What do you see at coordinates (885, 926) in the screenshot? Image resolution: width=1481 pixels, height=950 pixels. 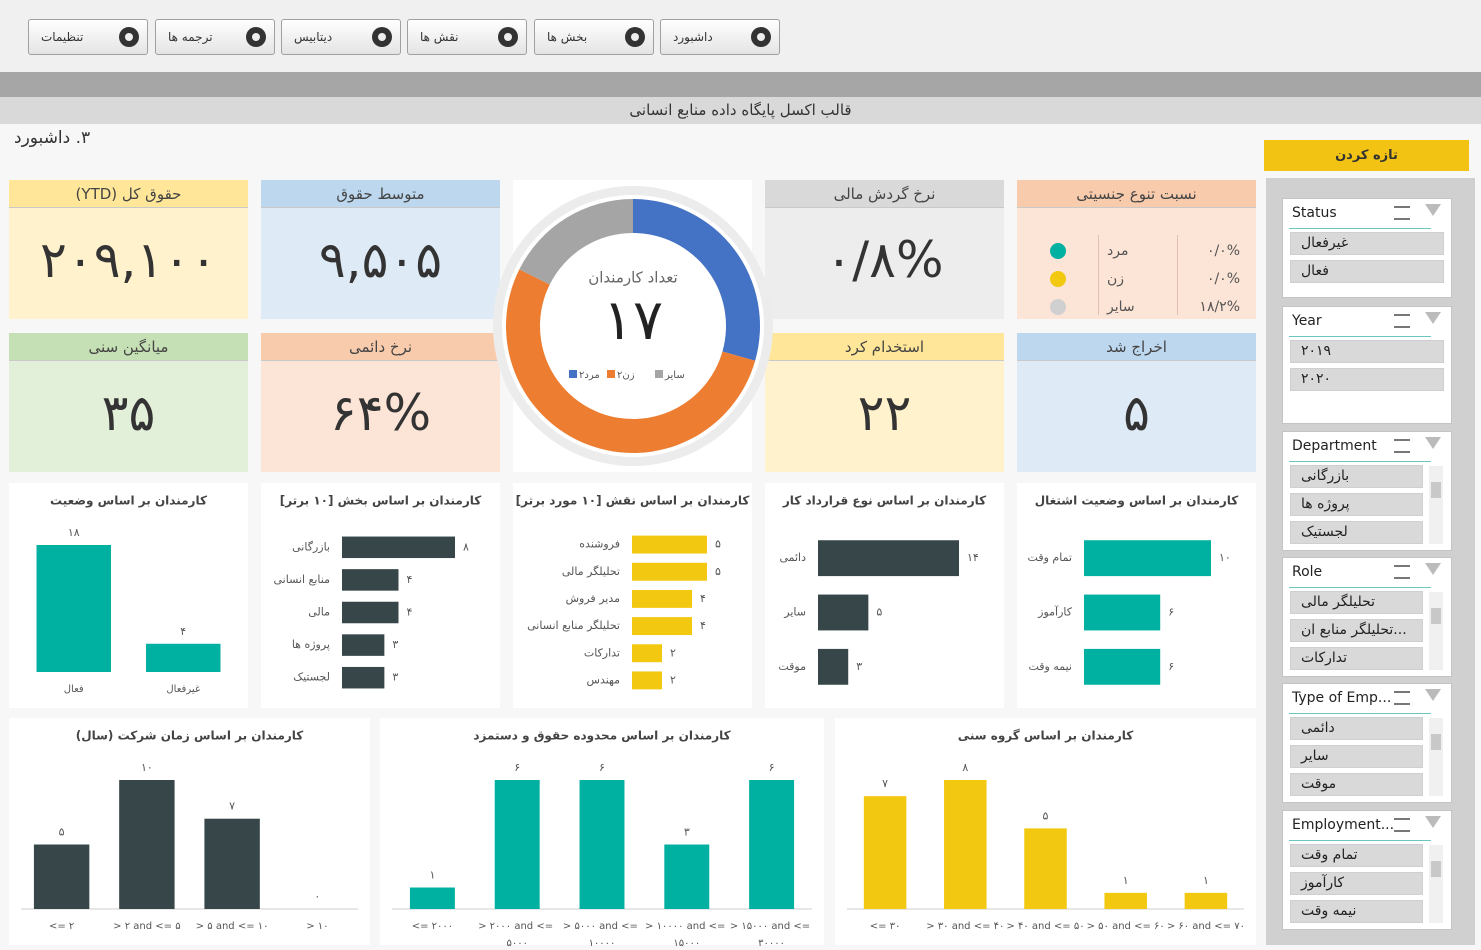 I see `category-label: <= ۳۰` at bounding box center [885, 926].